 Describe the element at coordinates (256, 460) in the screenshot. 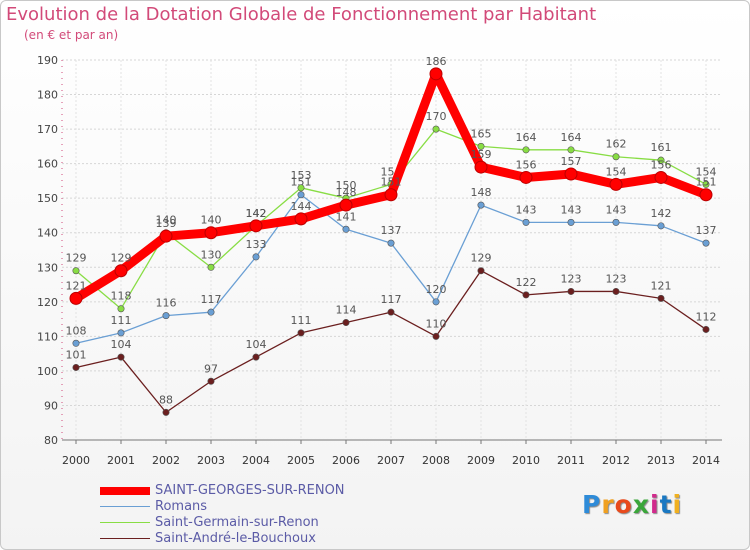

I see `x-tick-label: 2004` at that location.